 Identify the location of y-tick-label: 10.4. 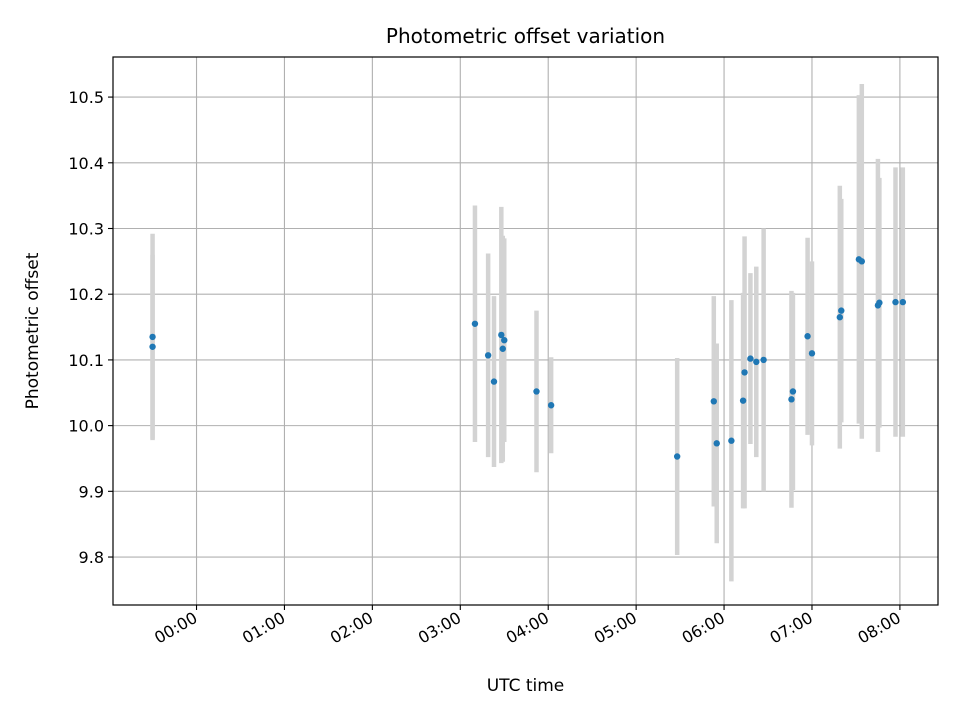
(86, 163).